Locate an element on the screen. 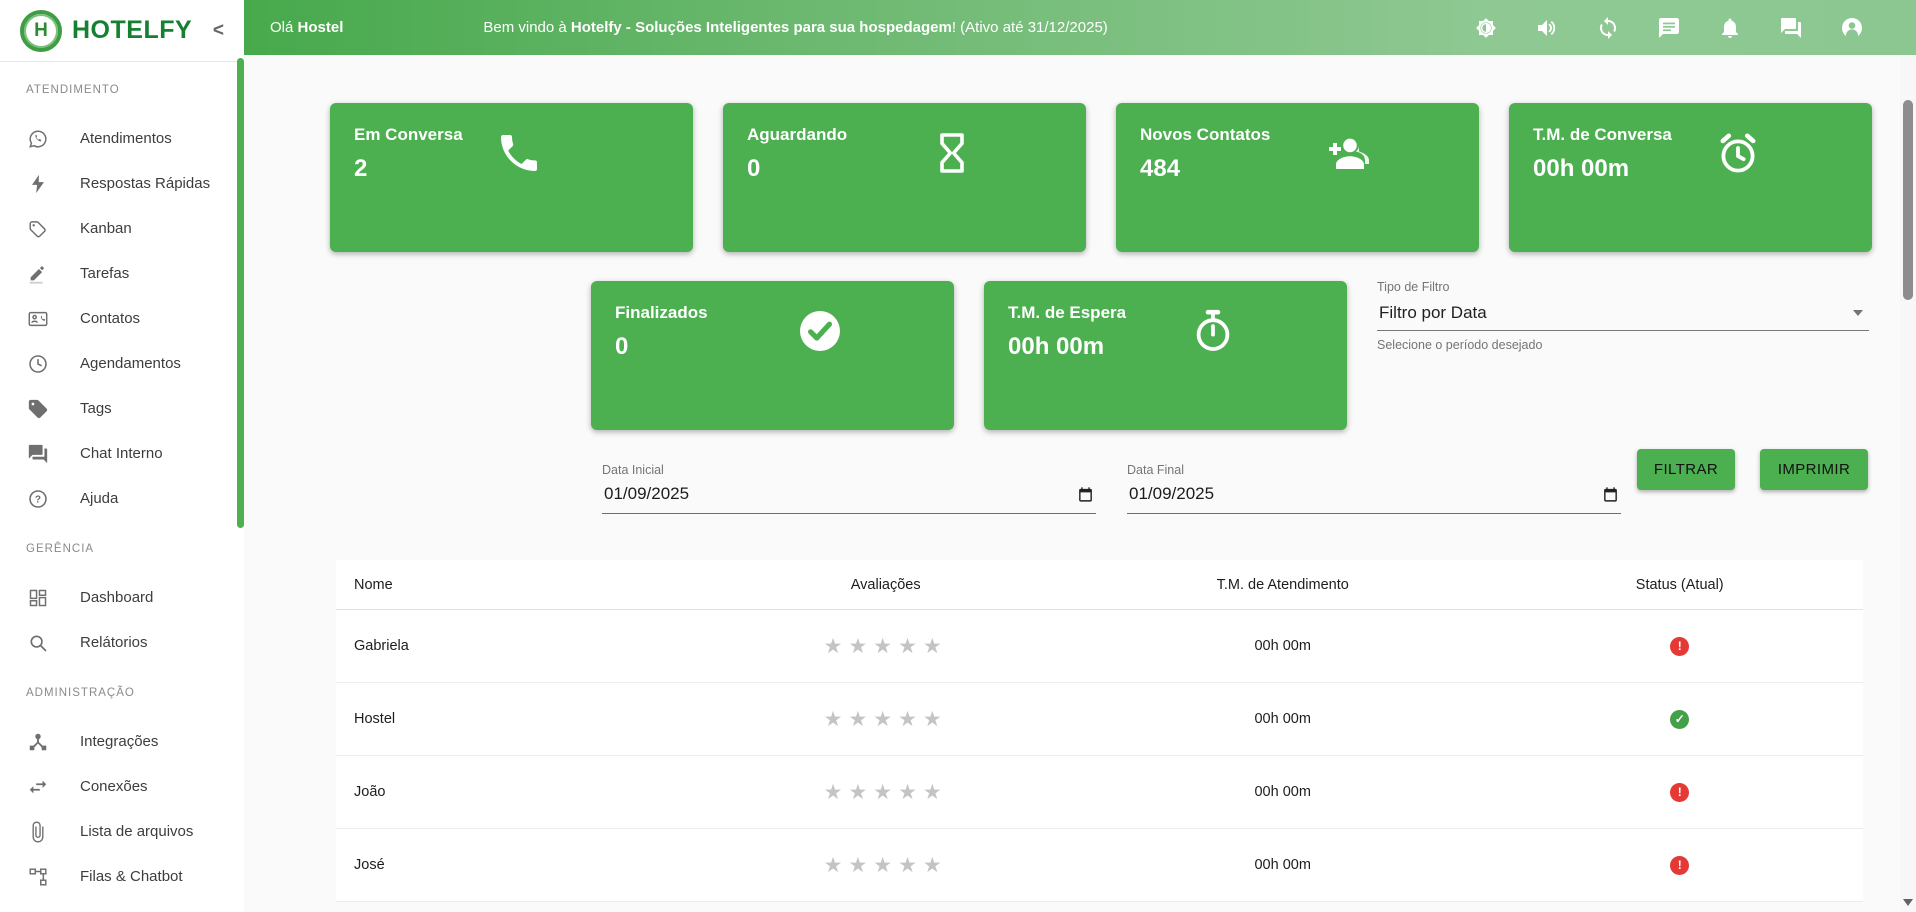  logo-letter: H is located at coordinates (41, 30).